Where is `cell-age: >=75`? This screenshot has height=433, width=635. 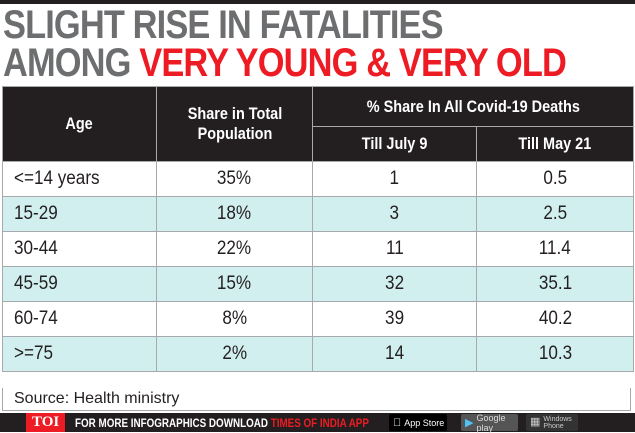
cell-age: >=75 is located at coordinates (79, 354).